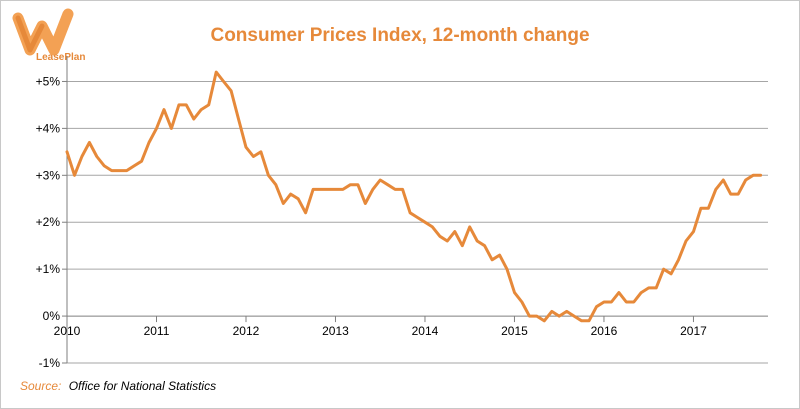  Describe the element at coordinates (60, 57) in the screenshot. I see `svg-text: LeasePlan` at that location.